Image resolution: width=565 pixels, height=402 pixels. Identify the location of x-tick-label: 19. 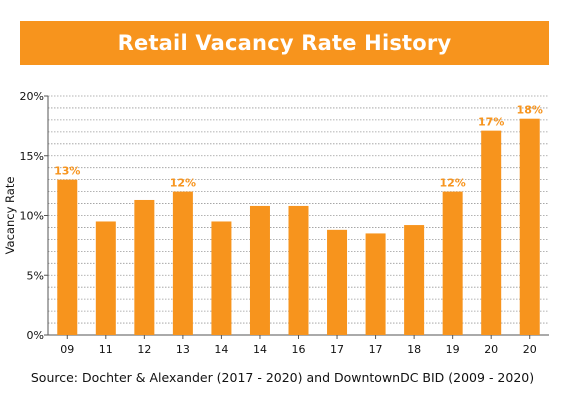
(453, 349).